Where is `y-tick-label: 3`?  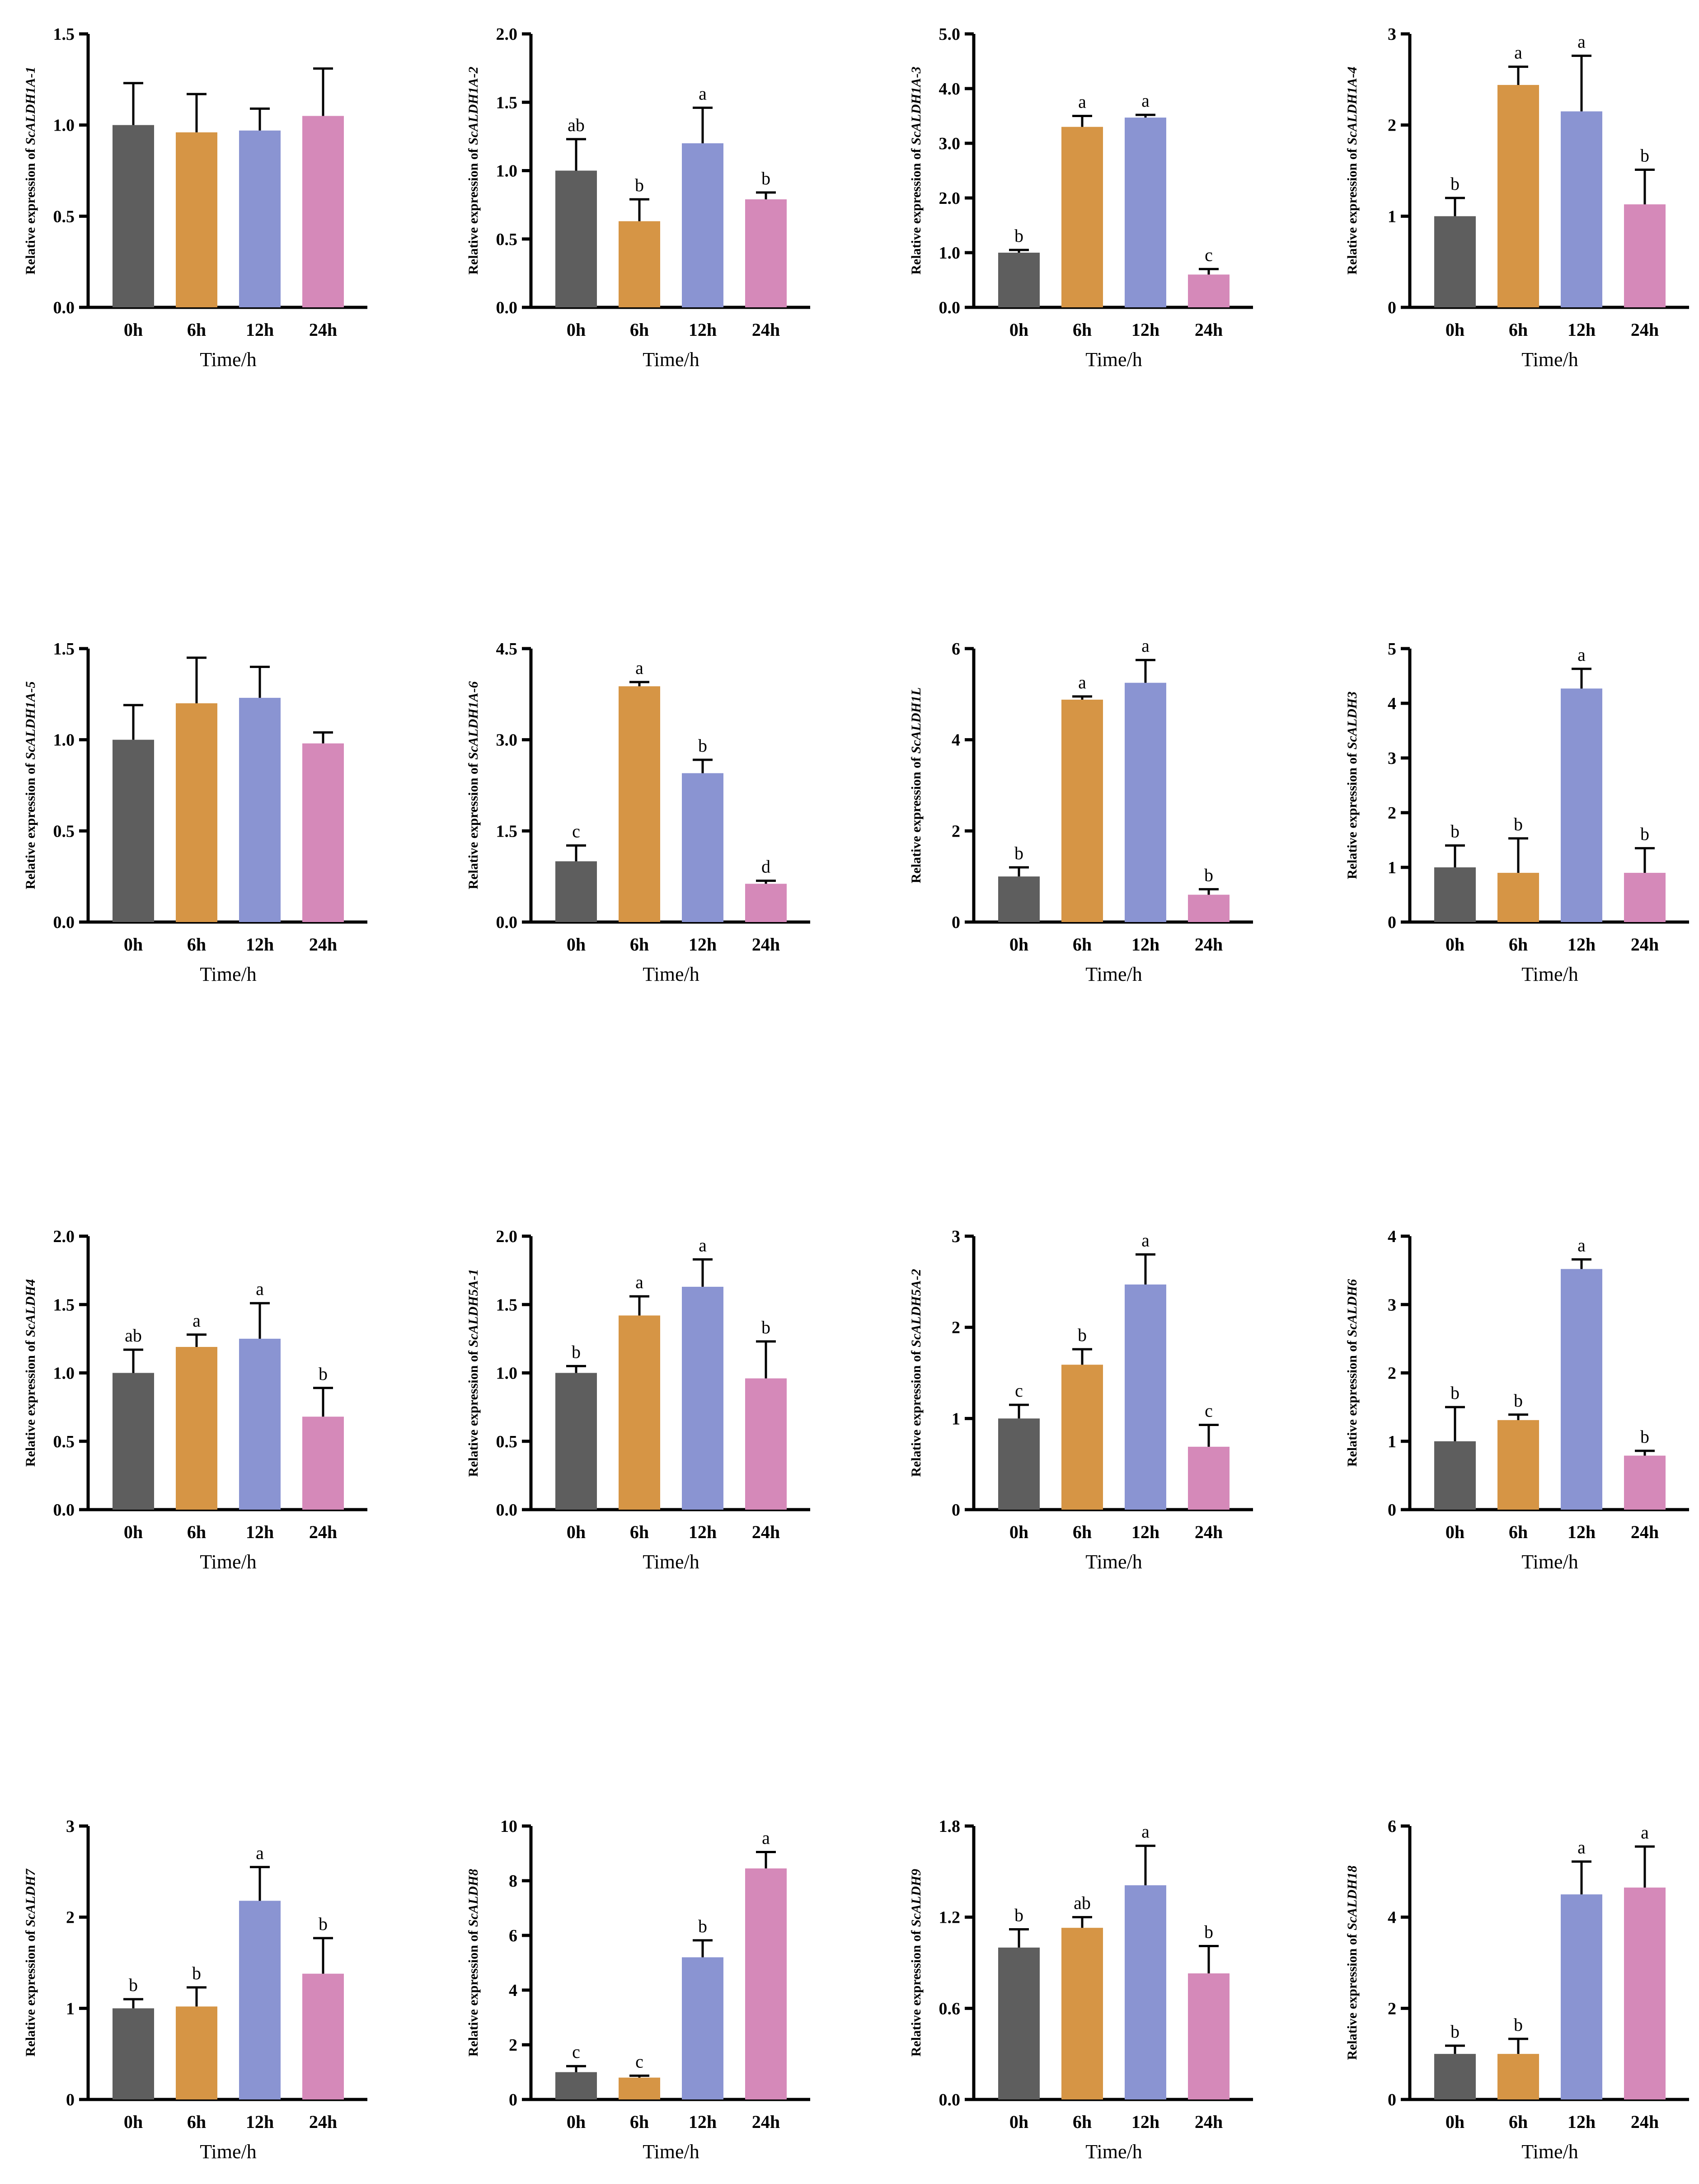
y-tick-label: 3 is located at coordinates (1392, 758).